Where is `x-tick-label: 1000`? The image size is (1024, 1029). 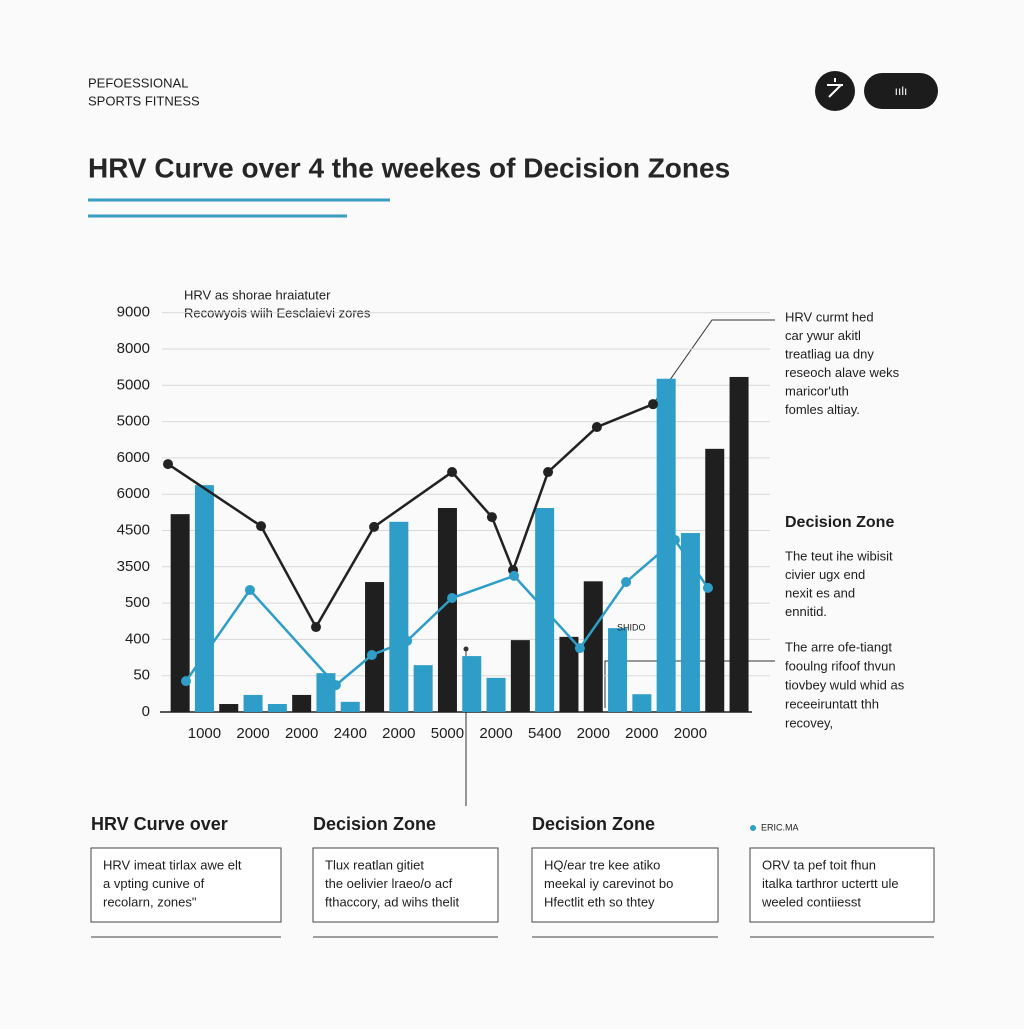 x-tick-label: 1000 is located at coordinates (204, 733).